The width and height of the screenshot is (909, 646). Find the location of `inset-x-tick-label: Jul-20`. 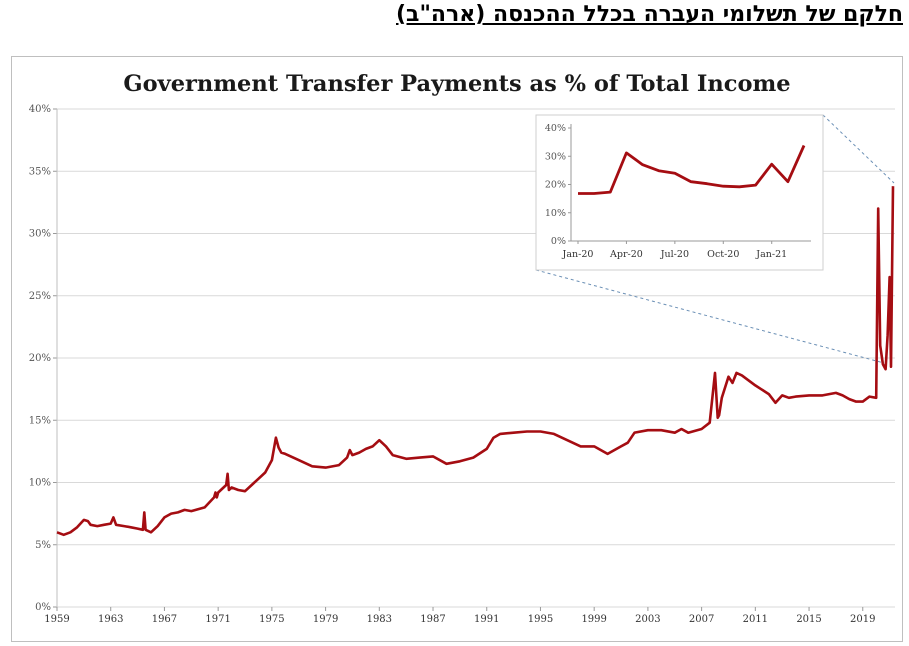

inset-x-tick-label: Jul-20 is located at coordinates (674, 254).